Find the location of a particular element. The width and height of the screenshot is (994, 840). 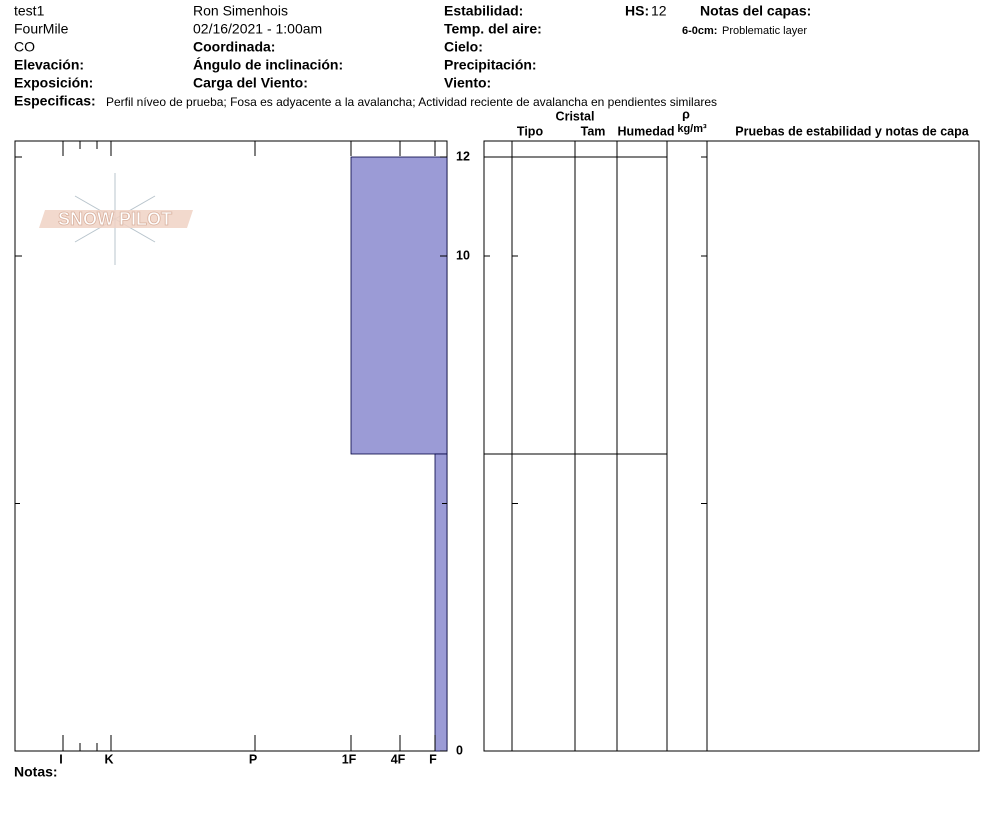

column-header: Humedad is located at coordinates (646, 131).